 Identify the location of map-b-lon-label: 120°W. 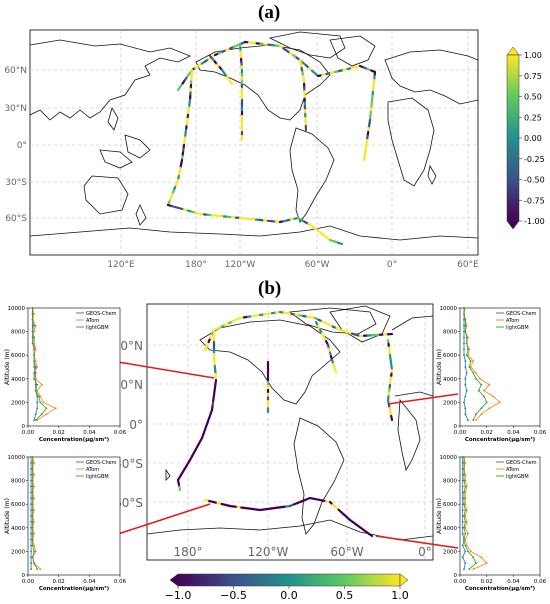
(268, 552).